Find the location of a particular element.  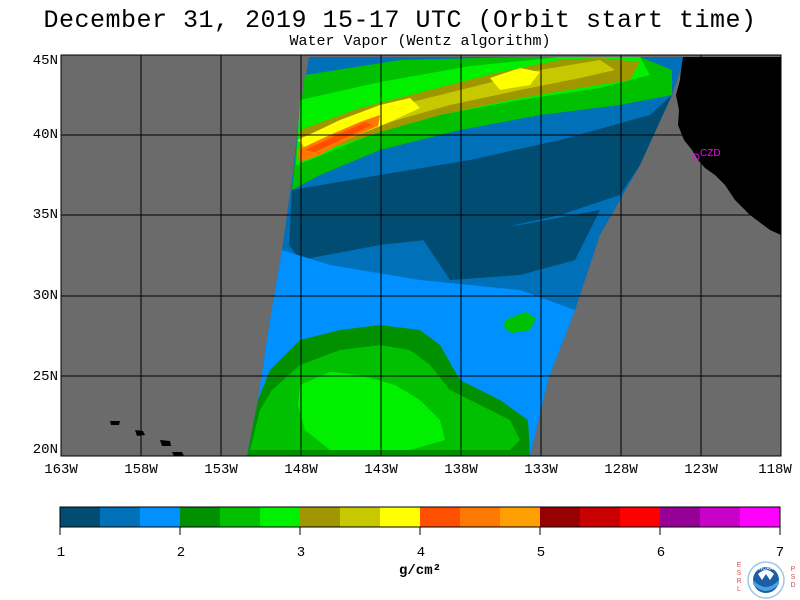

logo-letter-s2: S is located at coordinates (793, 577).